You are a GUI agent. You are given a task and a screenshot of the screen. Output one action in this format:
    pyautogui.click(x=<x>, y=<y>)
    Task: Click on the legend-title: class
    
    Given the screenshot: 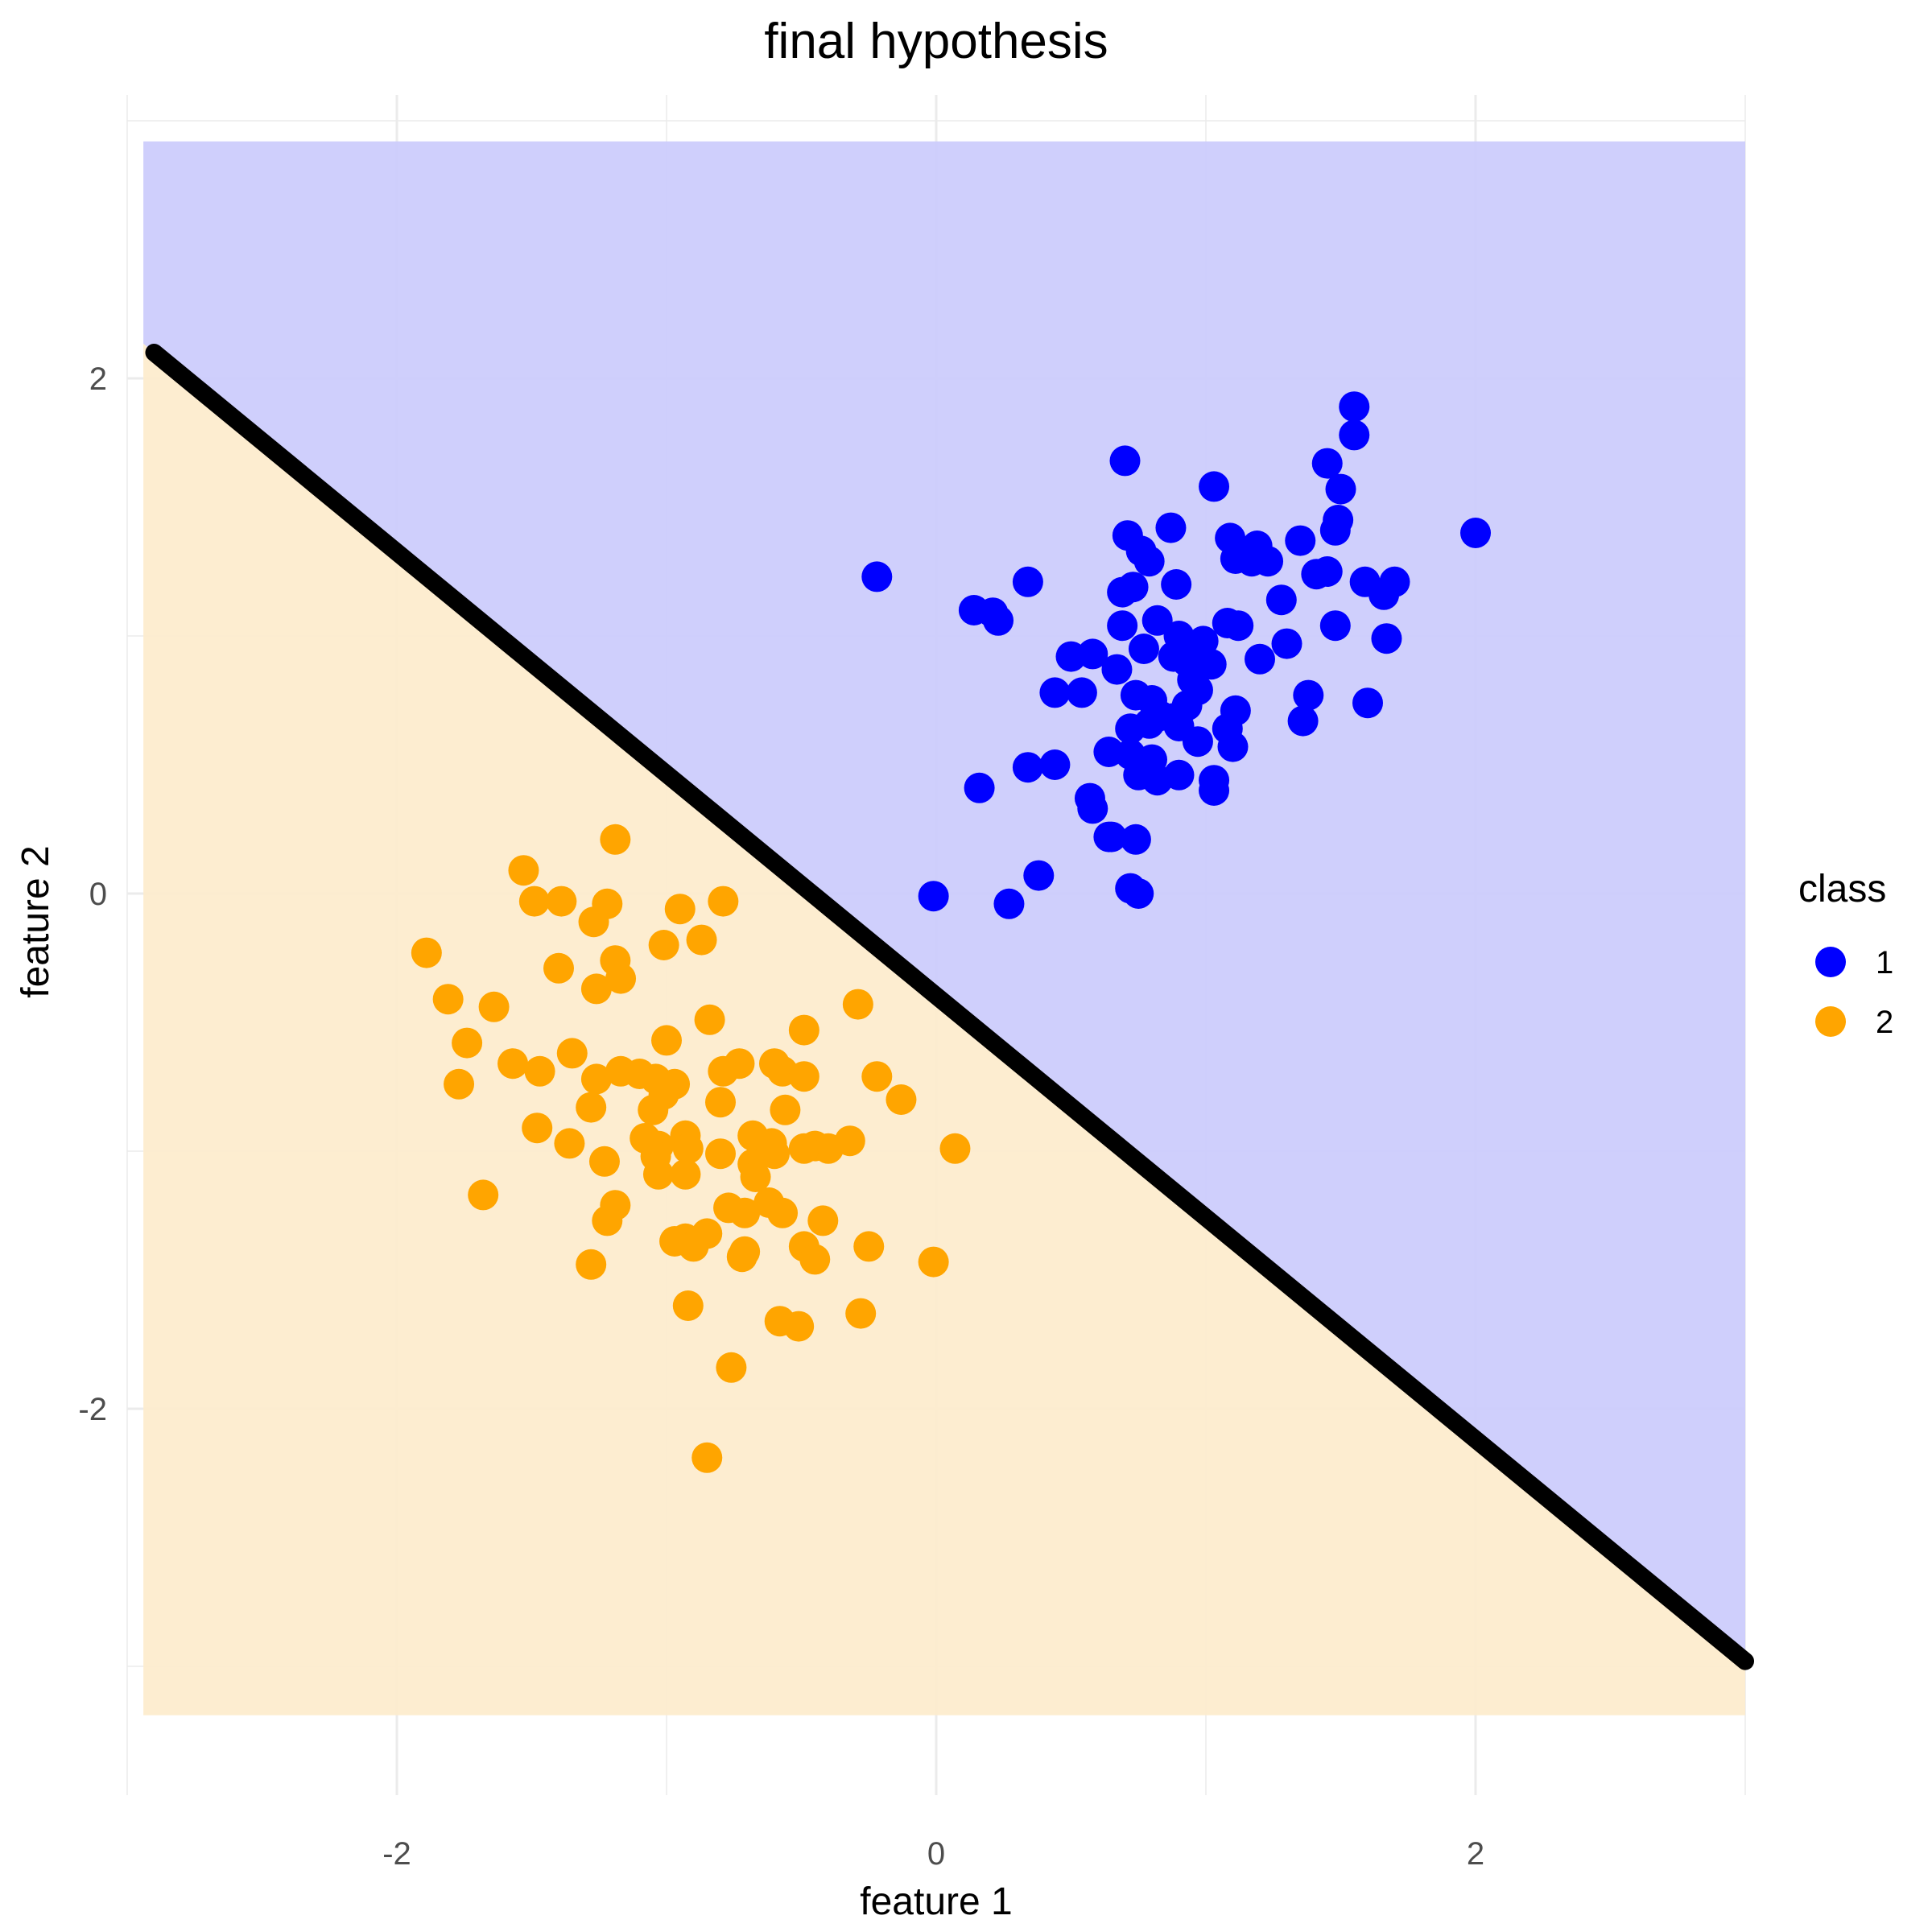 What is the action you would take?
    pyautogui.click(x=1842, y=889)
    